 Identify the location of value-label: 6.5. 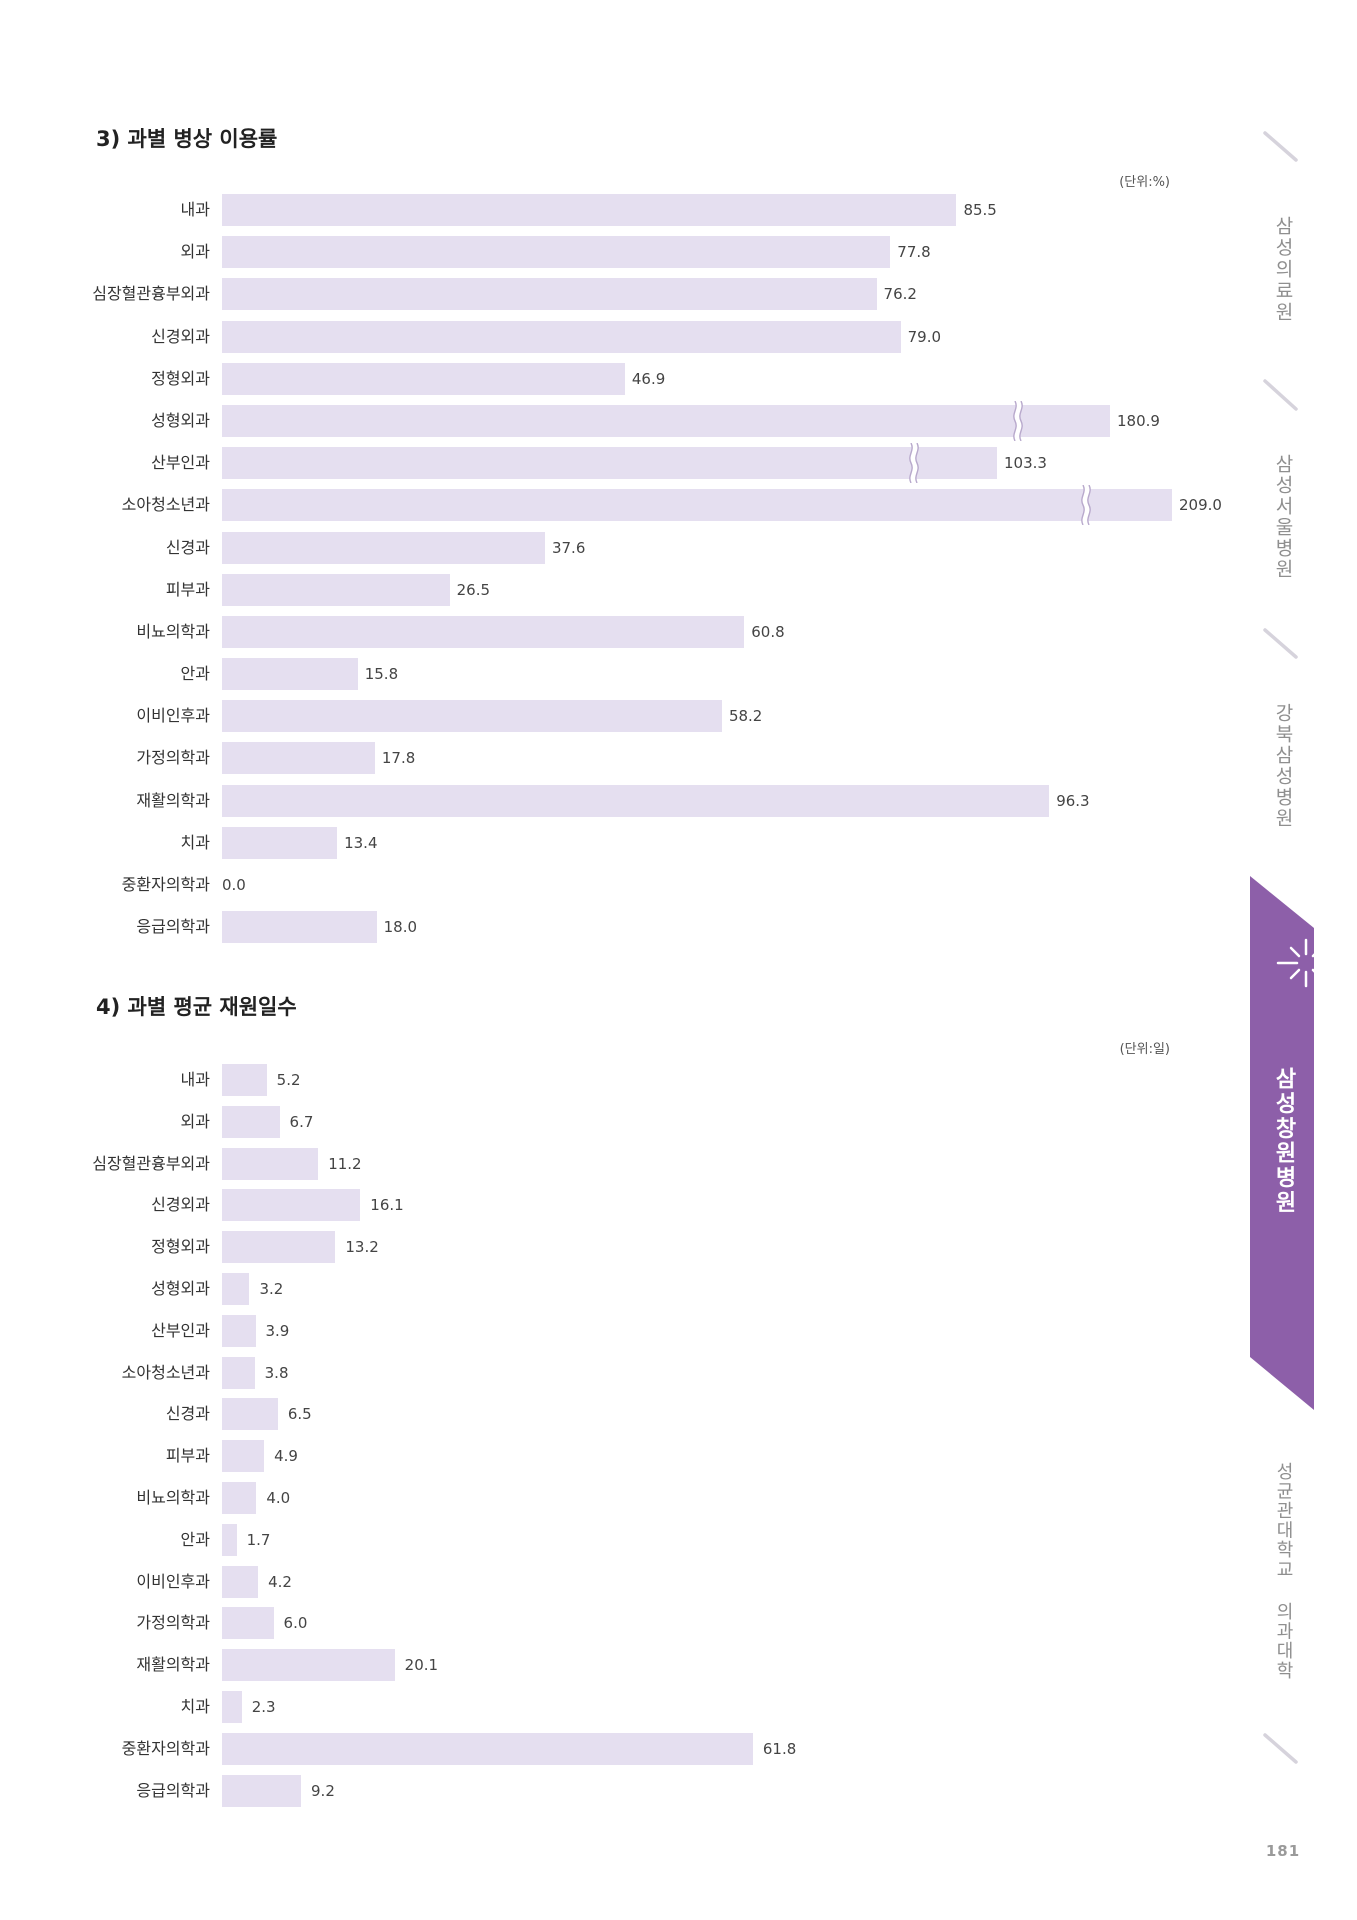
(299, 1414).